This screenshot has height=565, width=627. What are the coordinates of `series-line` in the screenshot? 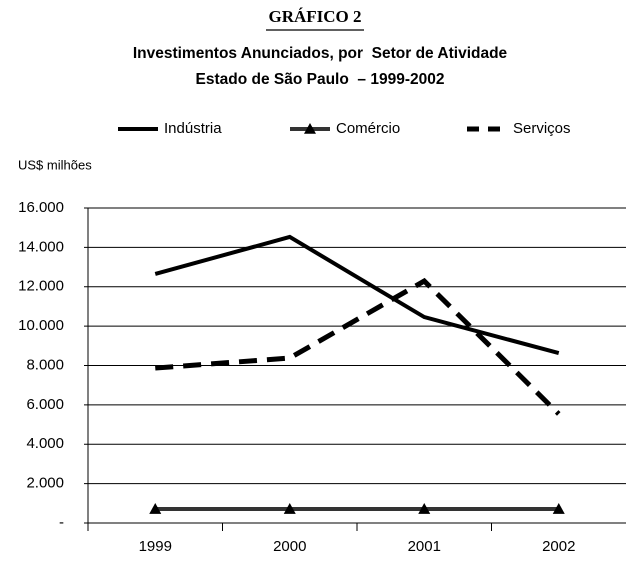 It's located at (357, 295).